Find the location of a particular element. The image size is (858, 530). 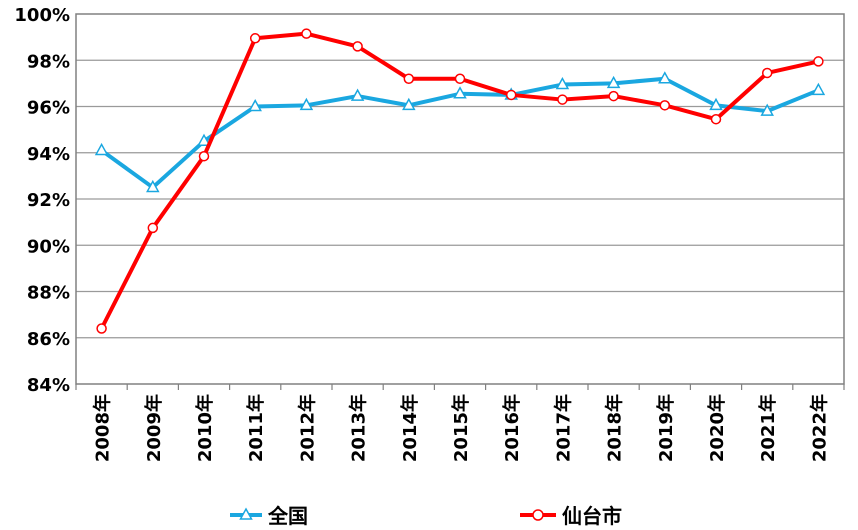

x-tick-label: 2019年 is located at coordinates (666, 428).